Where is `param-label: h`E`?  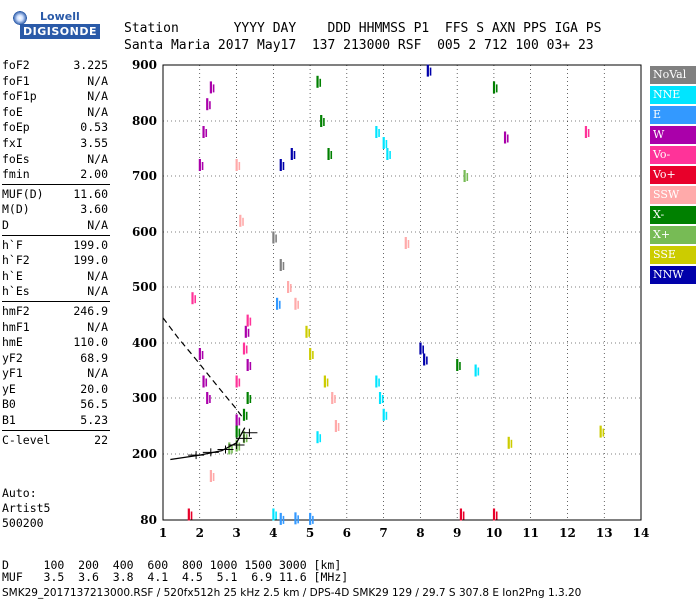
param-label: h`E is located at coordinates (12, 275).